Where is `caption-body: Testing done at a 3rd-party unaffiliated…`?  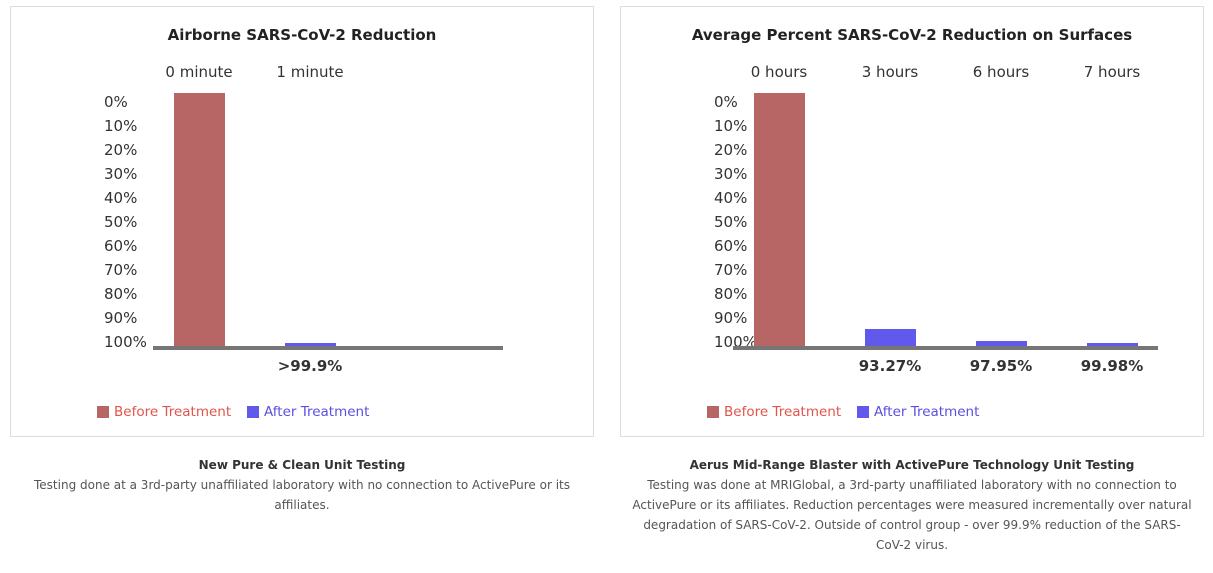 caption-body: Testing done at a 3rd-party unaffiliated… is located at coordinates (302, 495).